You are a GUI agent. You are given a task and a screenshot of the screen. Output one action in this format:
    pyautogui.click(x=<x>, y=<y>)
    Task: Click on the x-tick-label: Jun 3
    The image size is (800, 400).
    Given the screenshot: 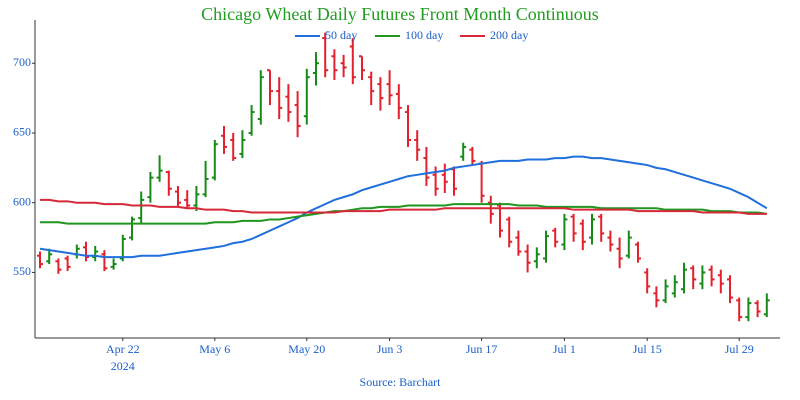 What is the action you would take?
    pyautogui.click(x=390, y=349)
    